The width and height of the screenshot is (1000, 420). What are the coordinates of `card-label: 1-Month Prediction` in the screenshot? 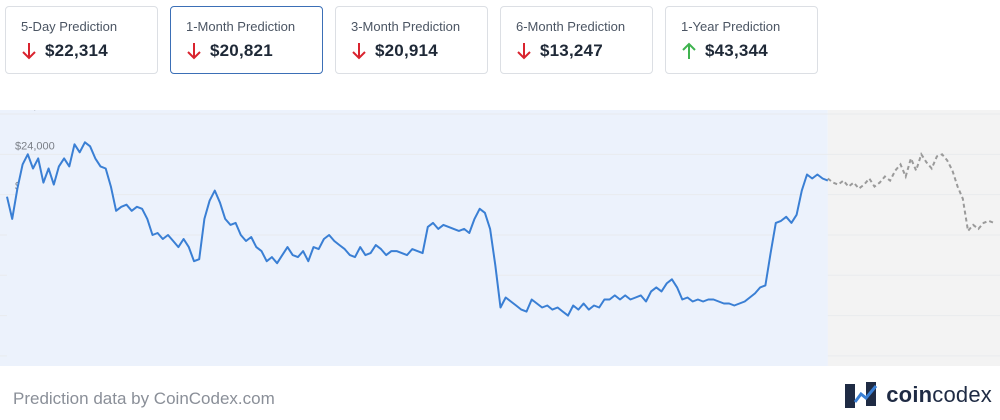 It's located at (241, 26).